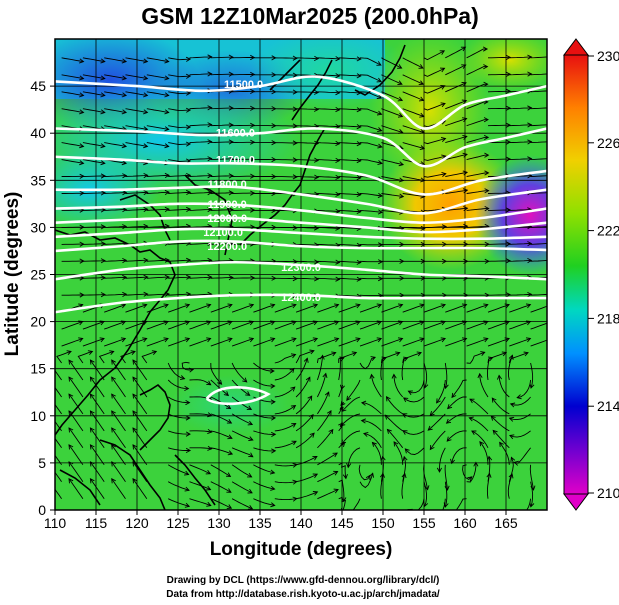 The height and width of the screenshot is (605, 619). Describe the element at coordinates (301, 298) in the screenshot. I see `contour-label: 12400.0` at that location.